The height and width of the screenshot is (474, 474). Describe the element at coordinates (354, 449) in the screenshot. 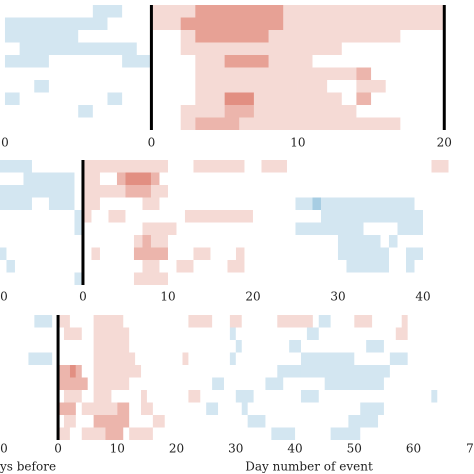

I see `x-tick-label: 50` at that location.